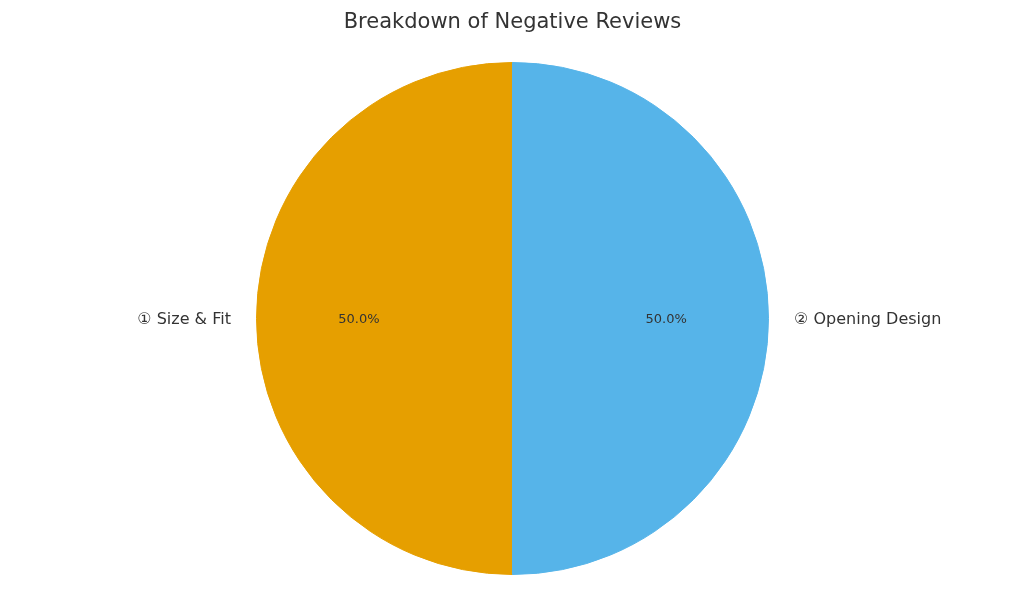 The width and height of the screenshot is (1024, 611). I want to click on slice-label: ② Opening Design, so click(868, 318).